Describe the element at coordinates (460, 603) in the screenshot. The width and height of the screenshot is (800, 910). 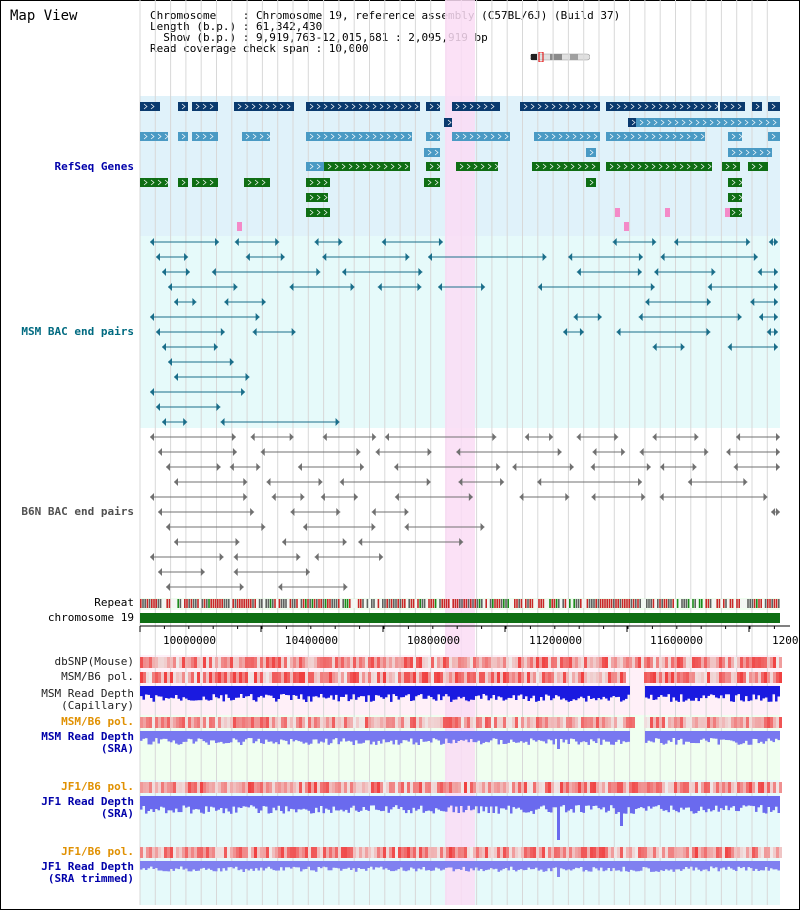
I see `repeat-track` at that location.